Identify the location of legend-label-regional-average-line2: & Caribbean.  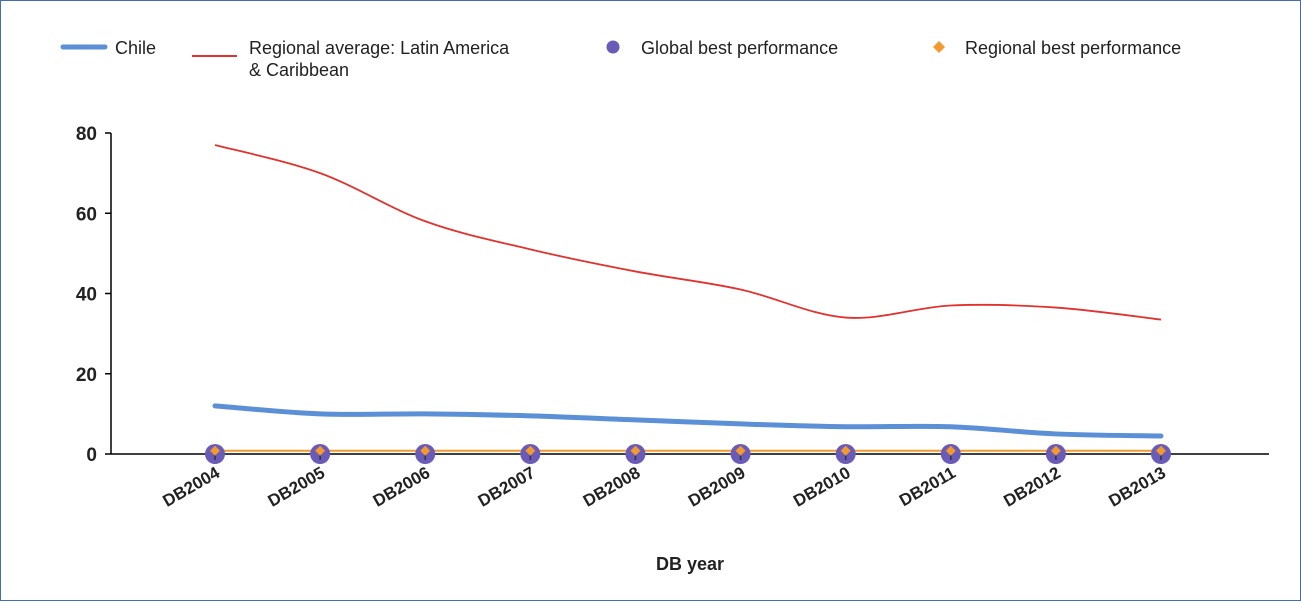
(299, 70).